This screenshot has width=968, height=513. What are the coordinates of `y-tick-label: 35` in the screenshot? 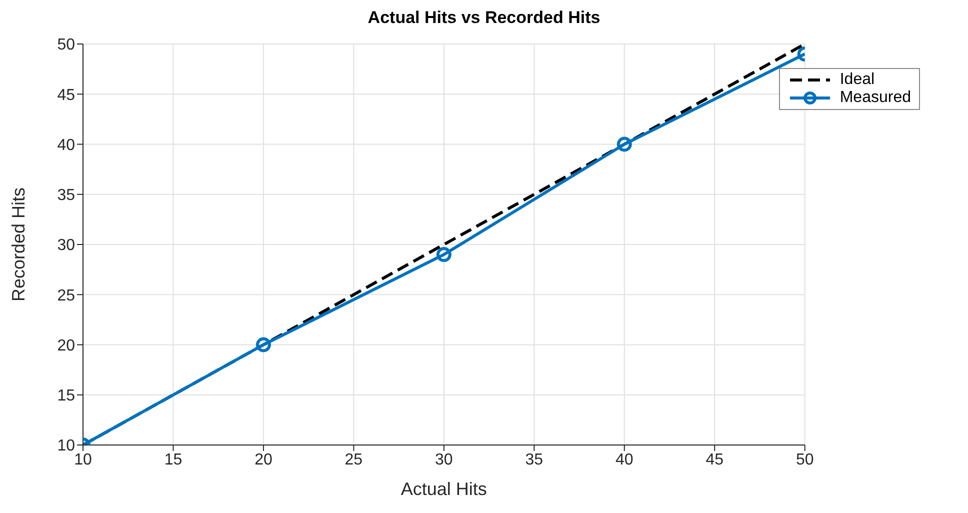 It's located at (66, 195).